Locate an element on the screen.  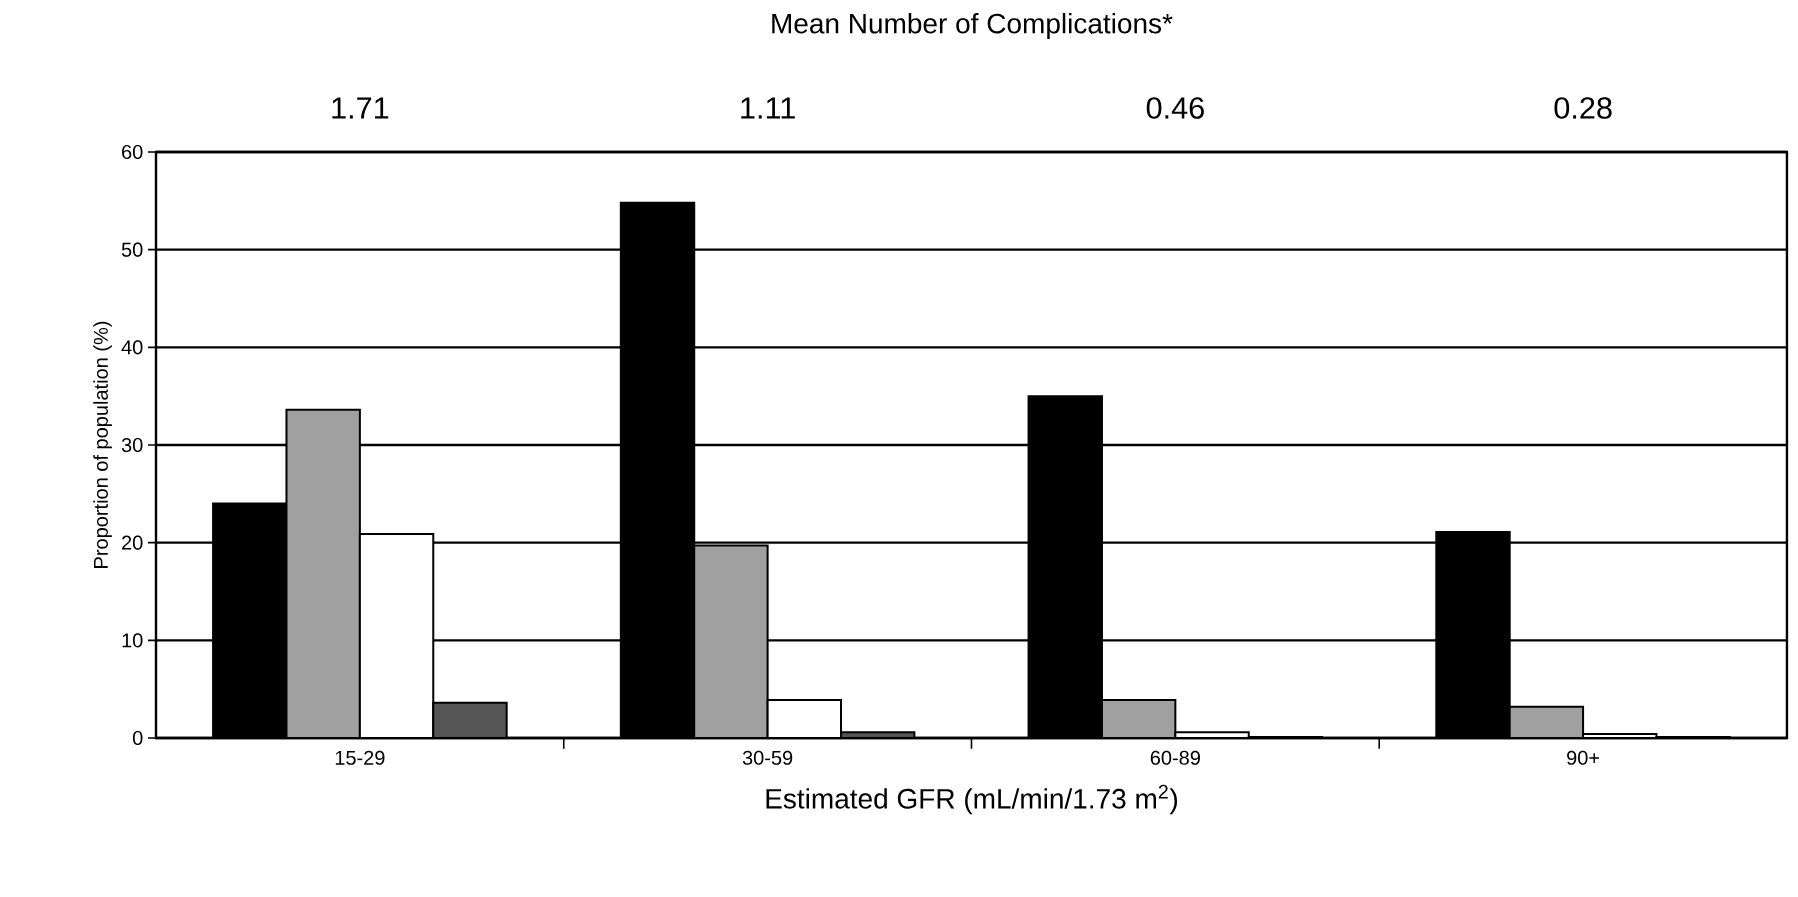
y-tick-label: 50 is located at coordinates (132, 249).